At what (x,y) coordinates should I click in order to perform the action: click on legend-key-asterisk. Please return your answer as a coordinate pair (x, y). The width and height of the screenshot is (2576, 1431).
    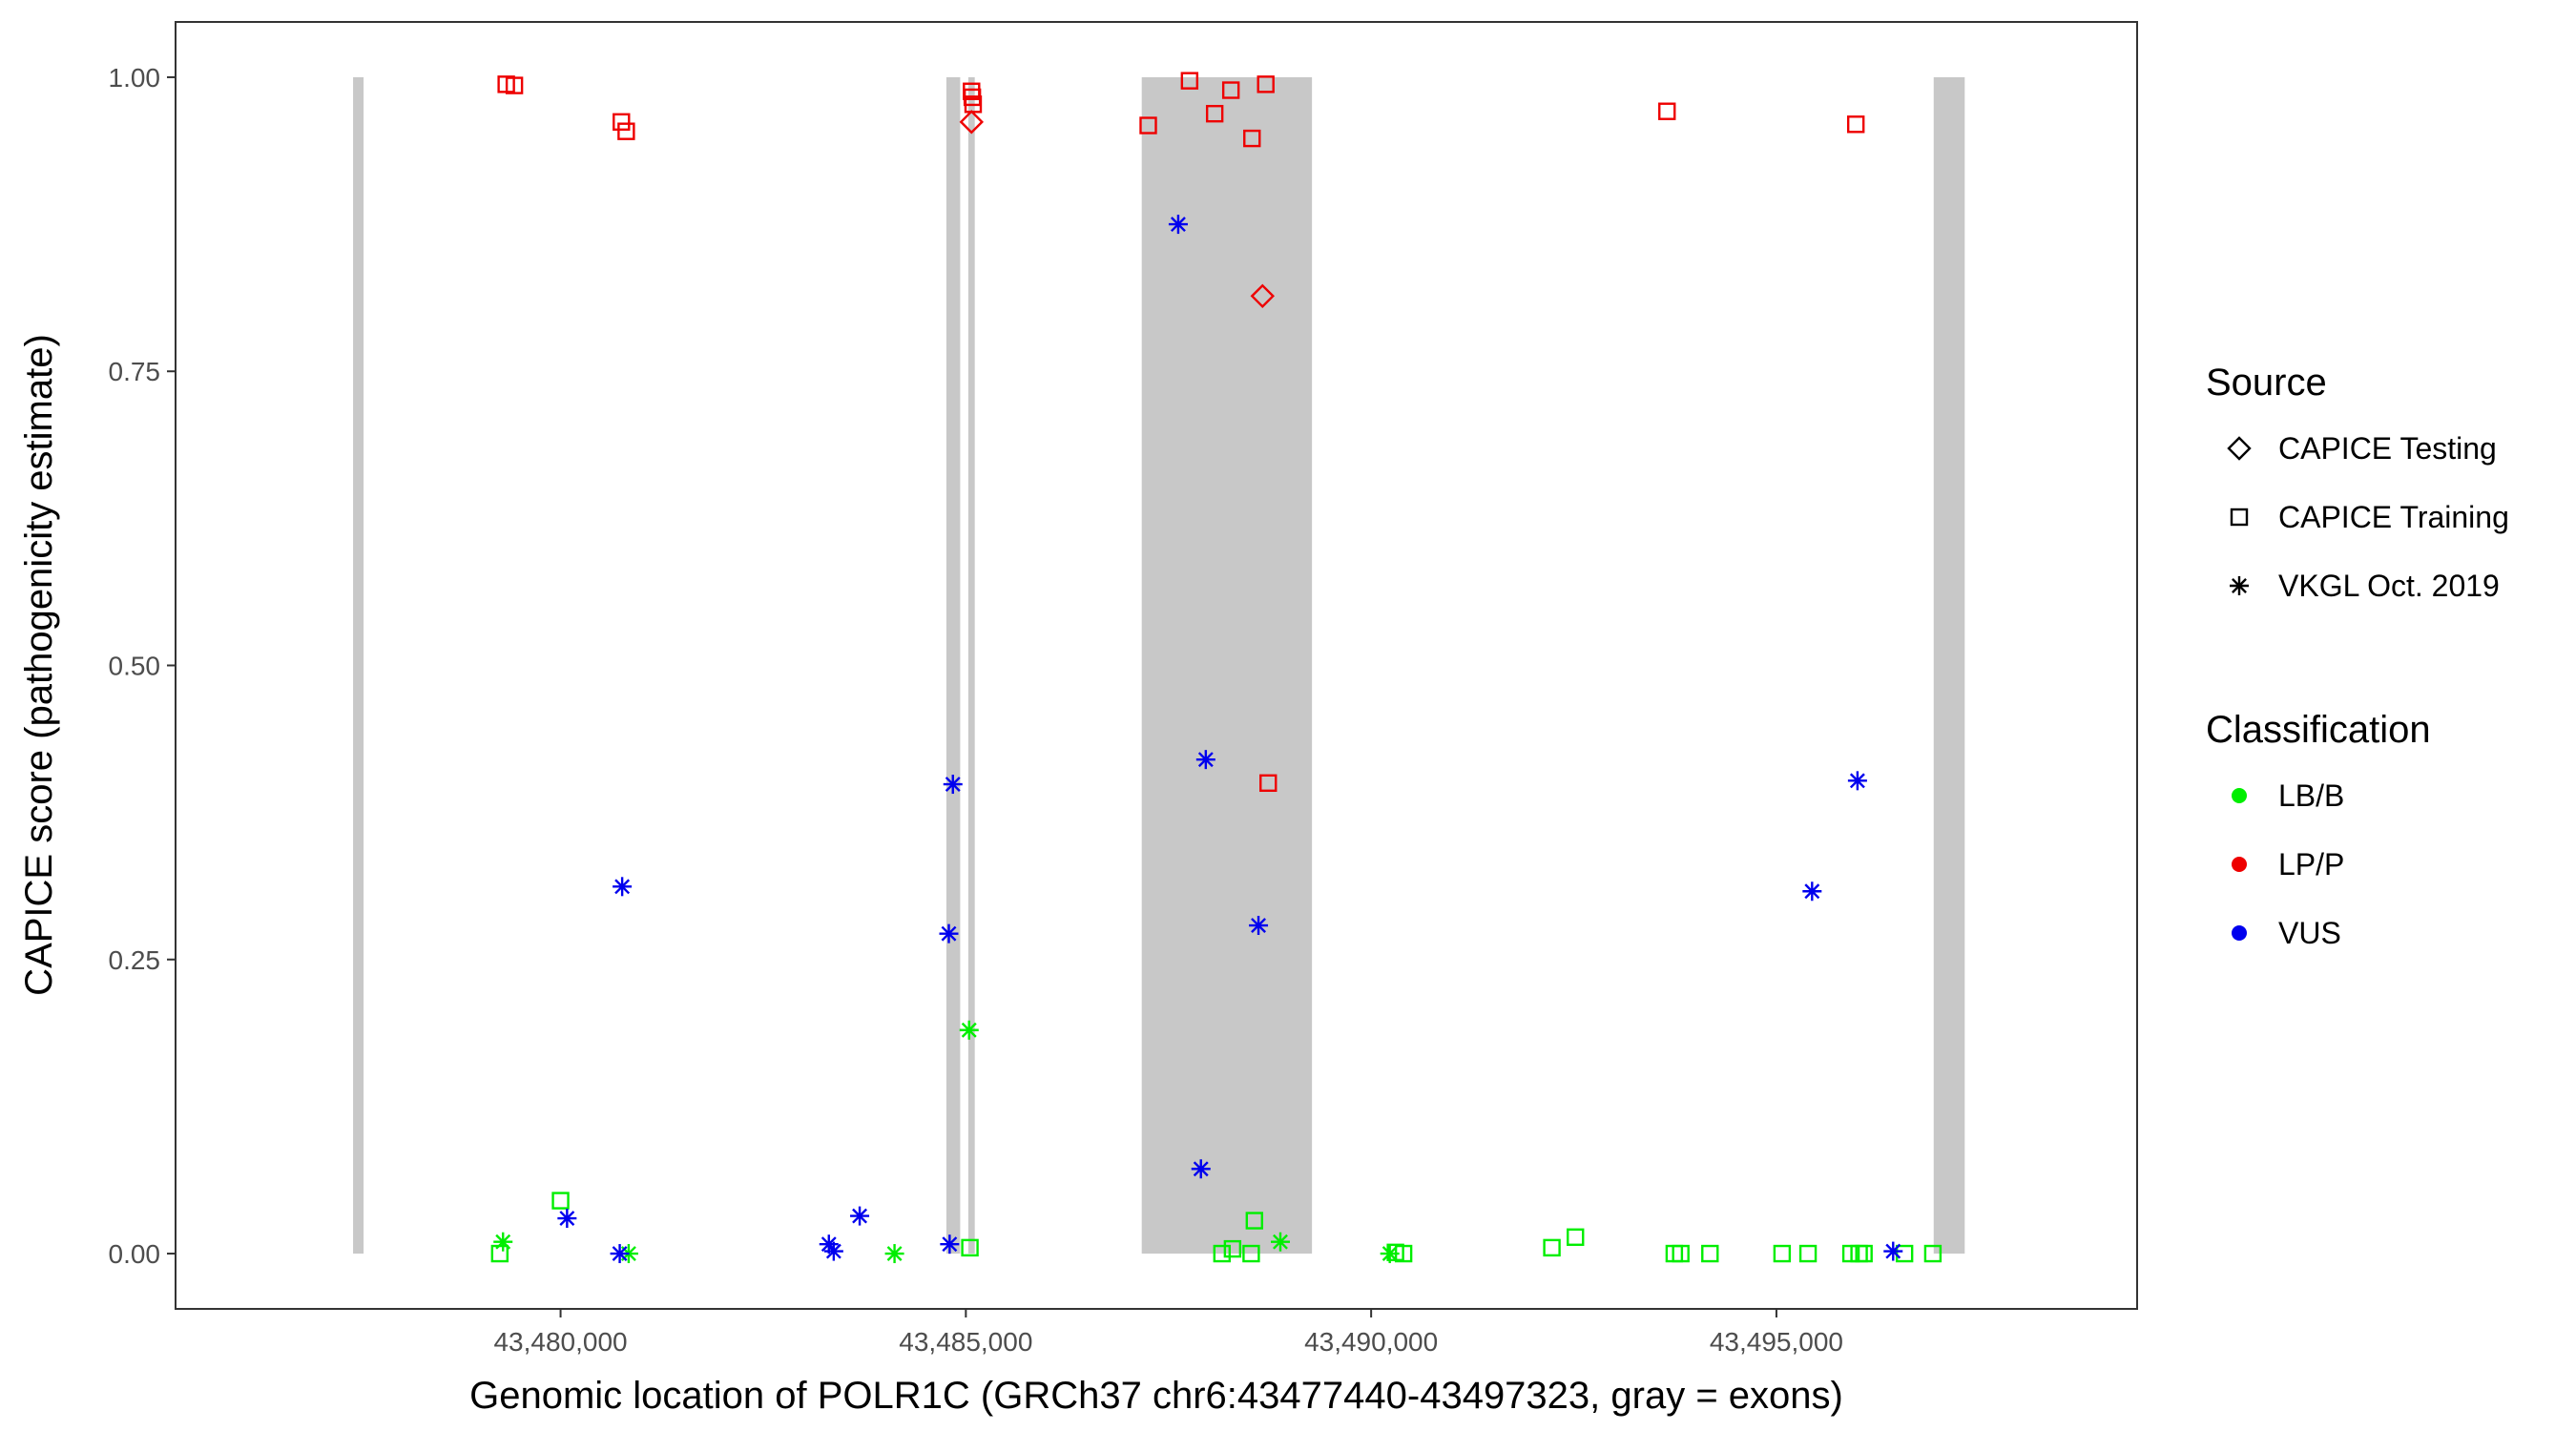
    Looking at the image, I should click on (2239, 585).